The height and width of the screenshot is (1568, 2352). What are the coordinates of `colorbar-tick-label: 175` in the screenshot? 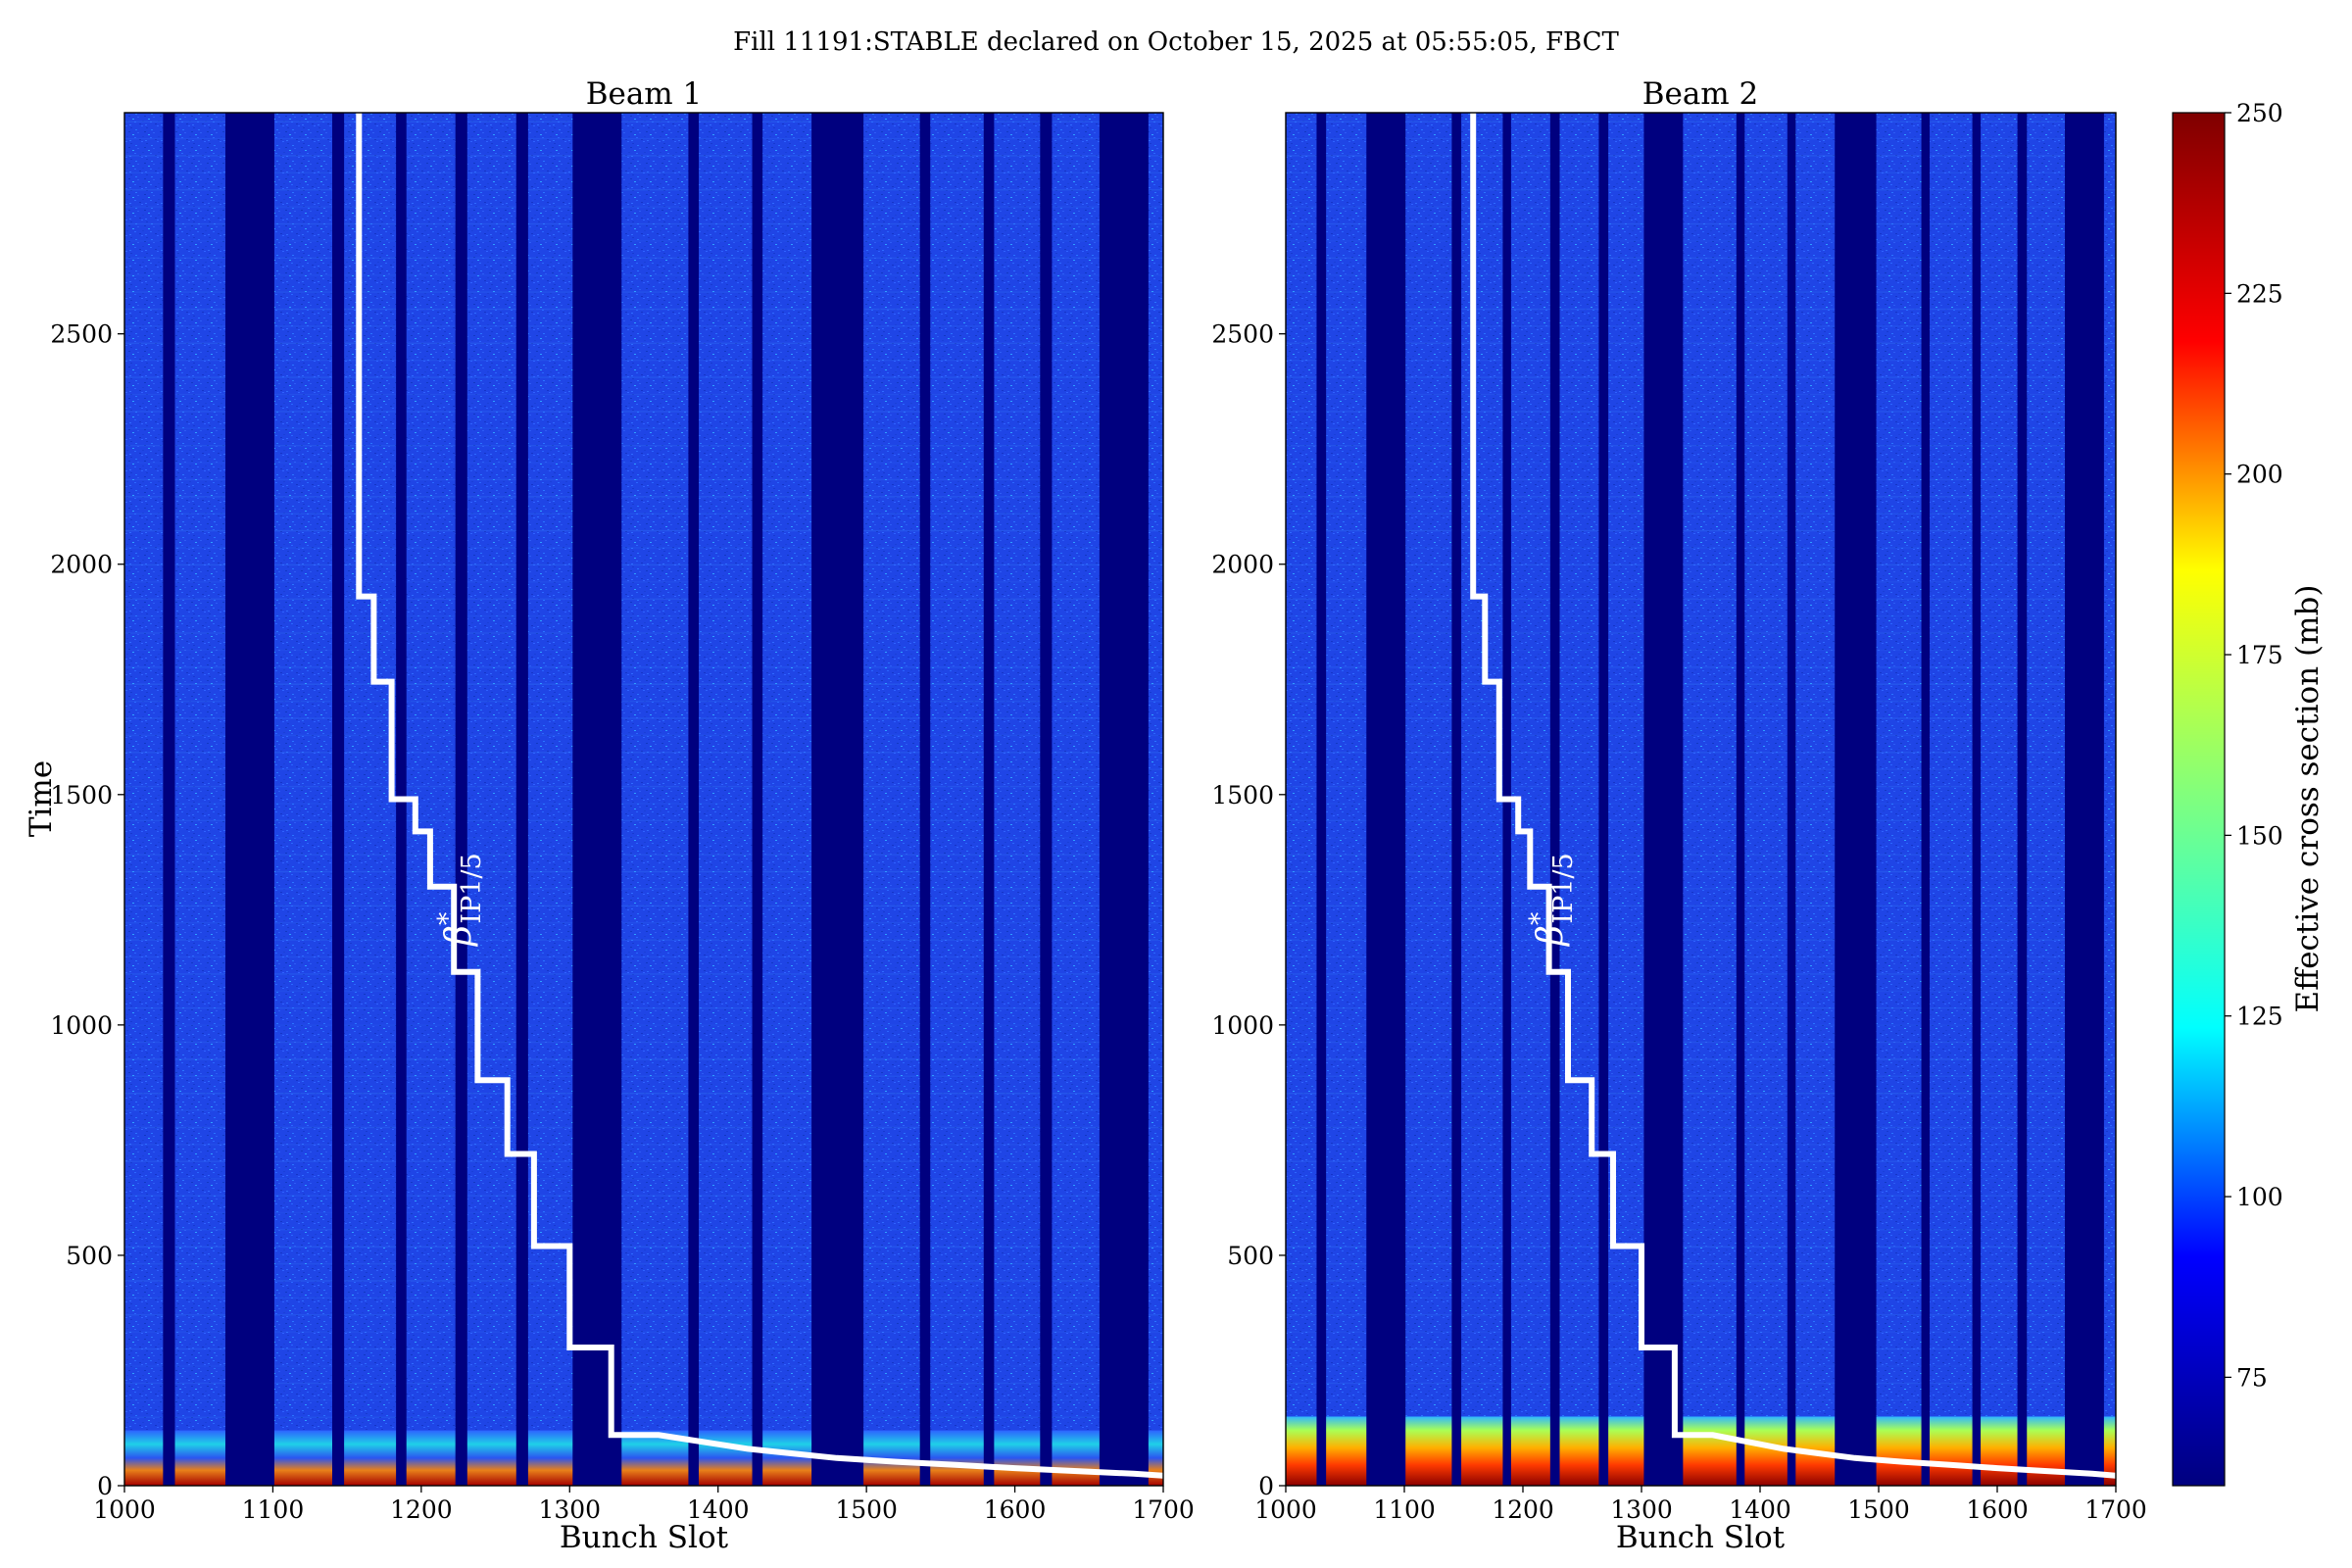 It's located at (2259, 655).